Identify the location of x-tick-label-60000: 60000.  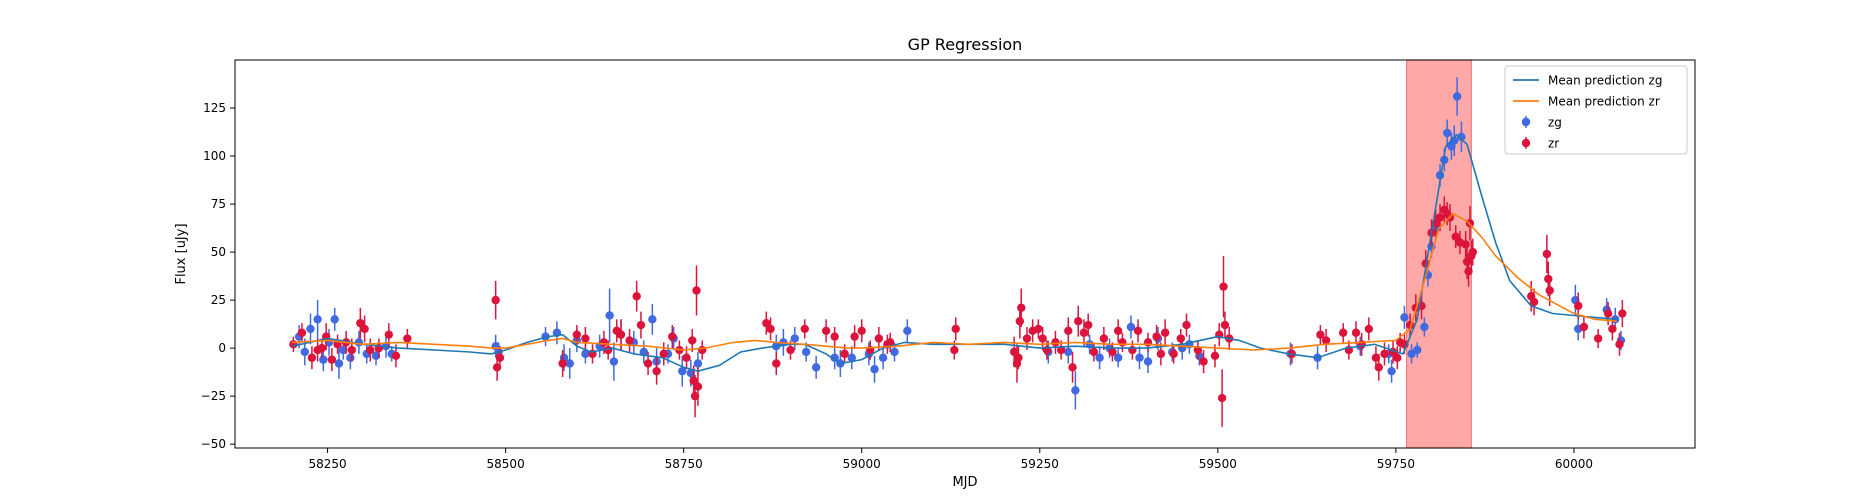
(1574, 464).